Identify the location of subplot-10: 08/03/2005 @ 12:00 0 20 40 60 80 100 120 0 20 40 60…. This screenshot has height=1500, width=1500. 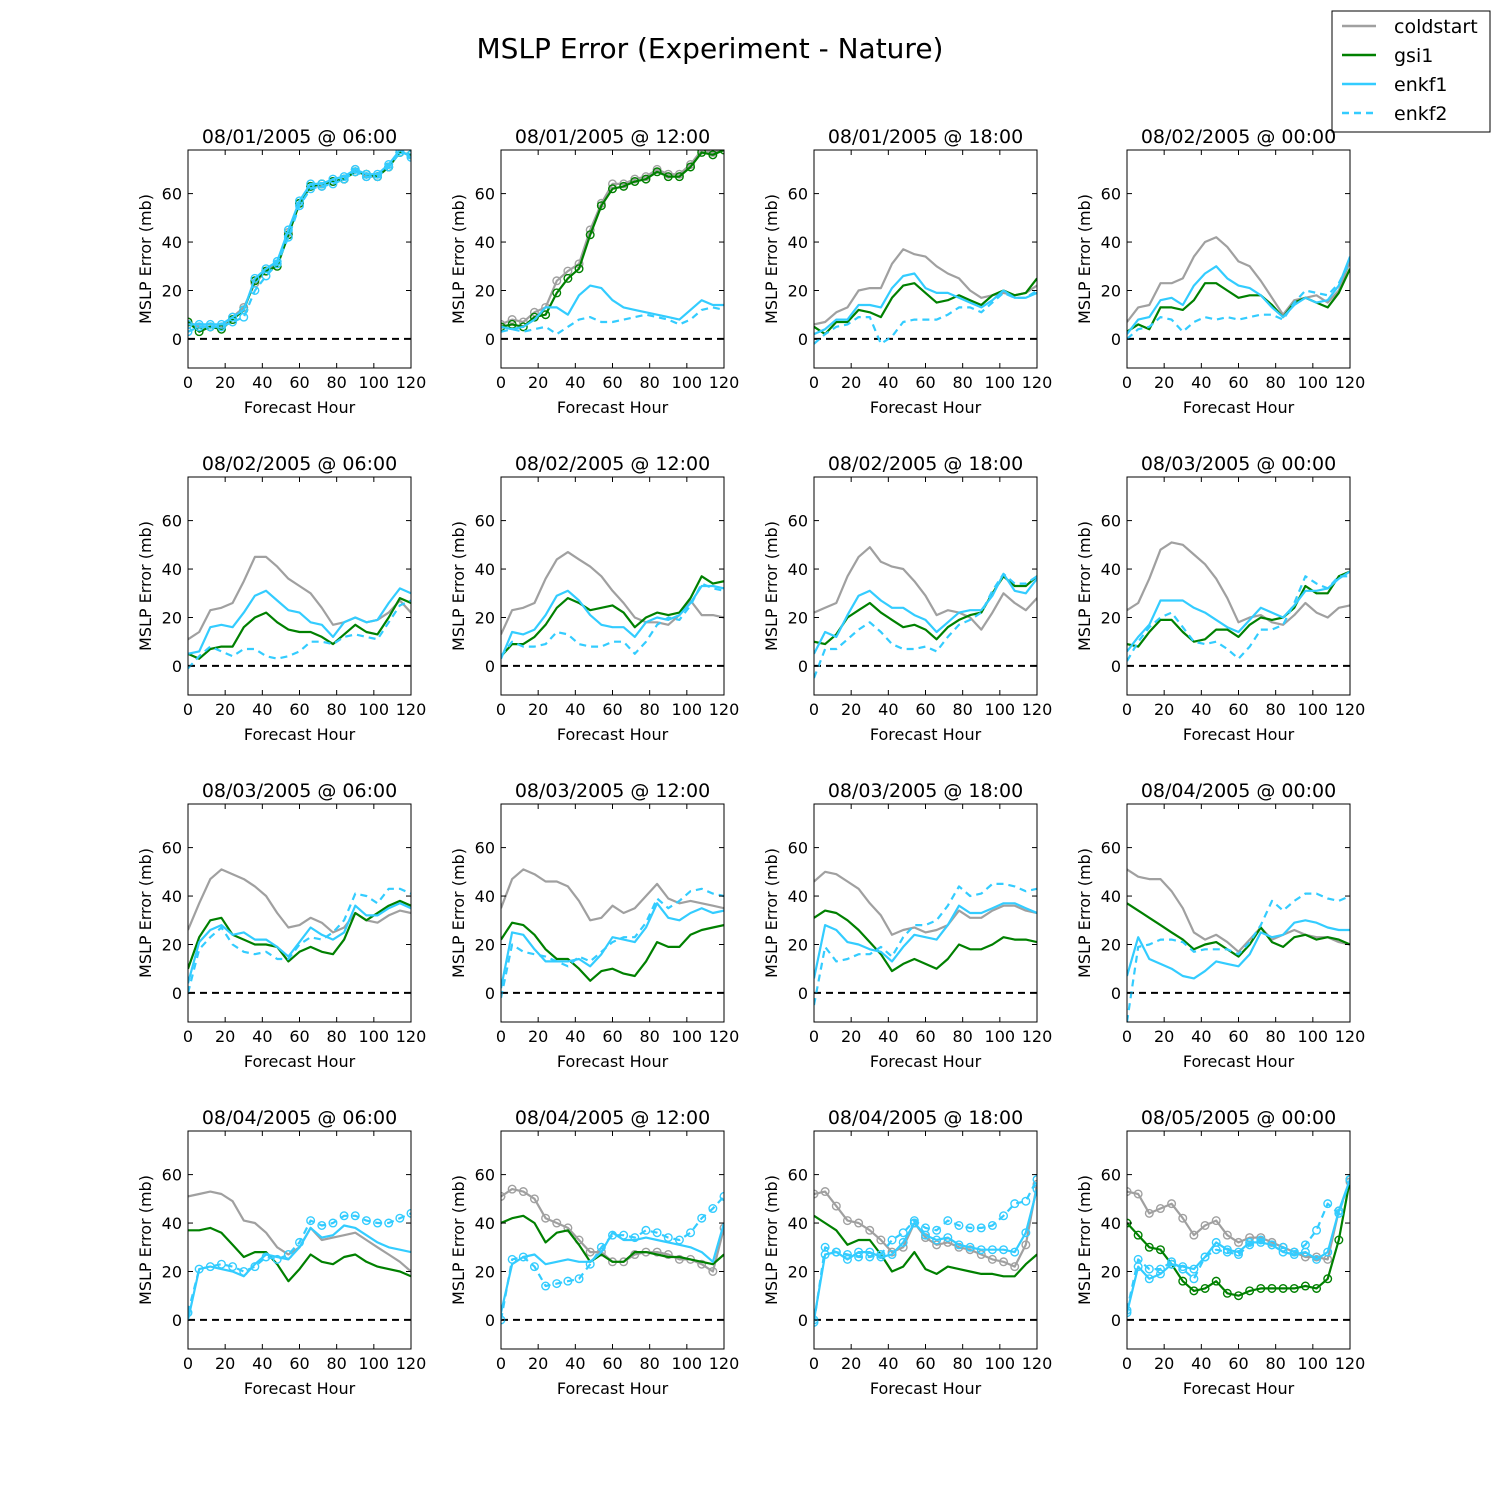
(594, 925).